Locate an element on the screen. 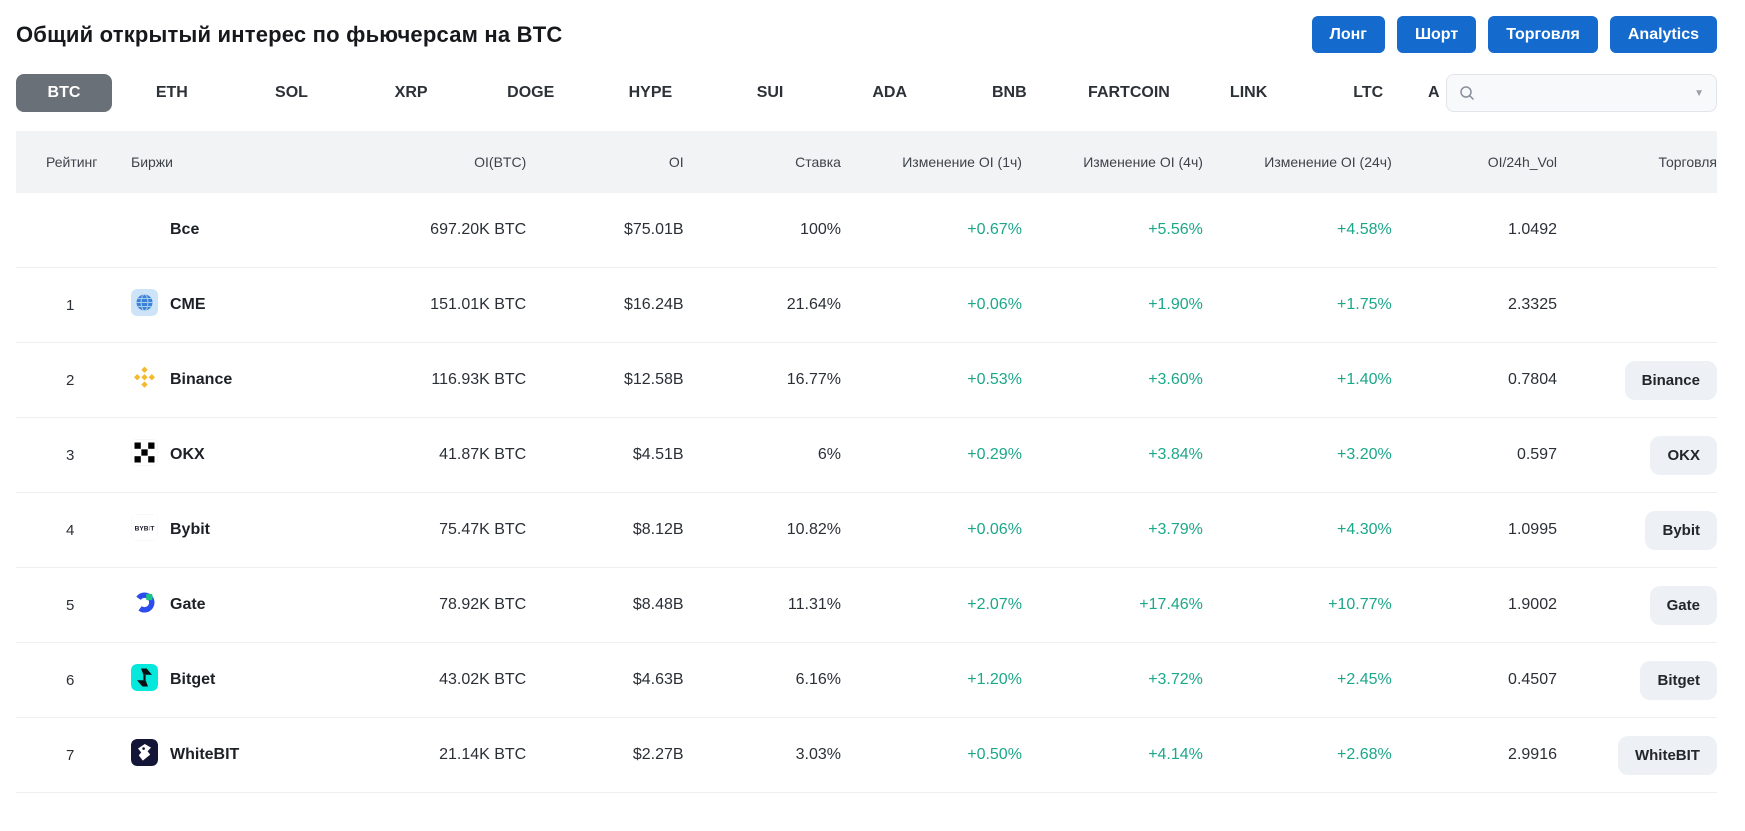 This screenshot has width=1745, height=831. exchange-name: Binance is located at coordinates (201, 380).